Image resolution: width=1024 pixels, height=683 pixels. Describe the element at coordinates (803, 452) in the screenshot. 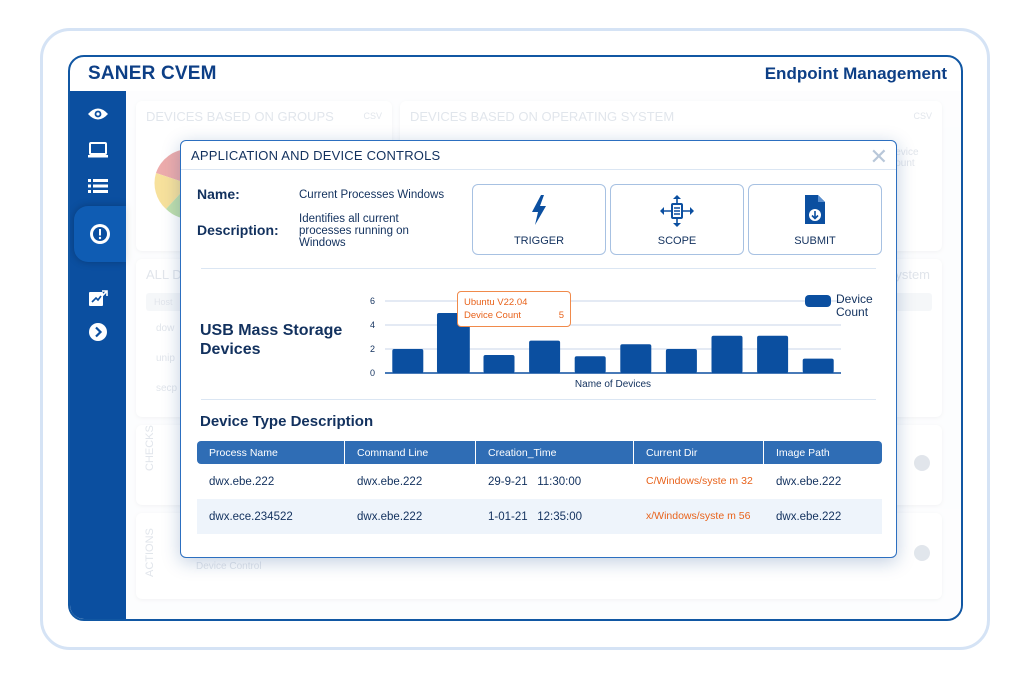

I see `header-image-path: Image Path` at that location.